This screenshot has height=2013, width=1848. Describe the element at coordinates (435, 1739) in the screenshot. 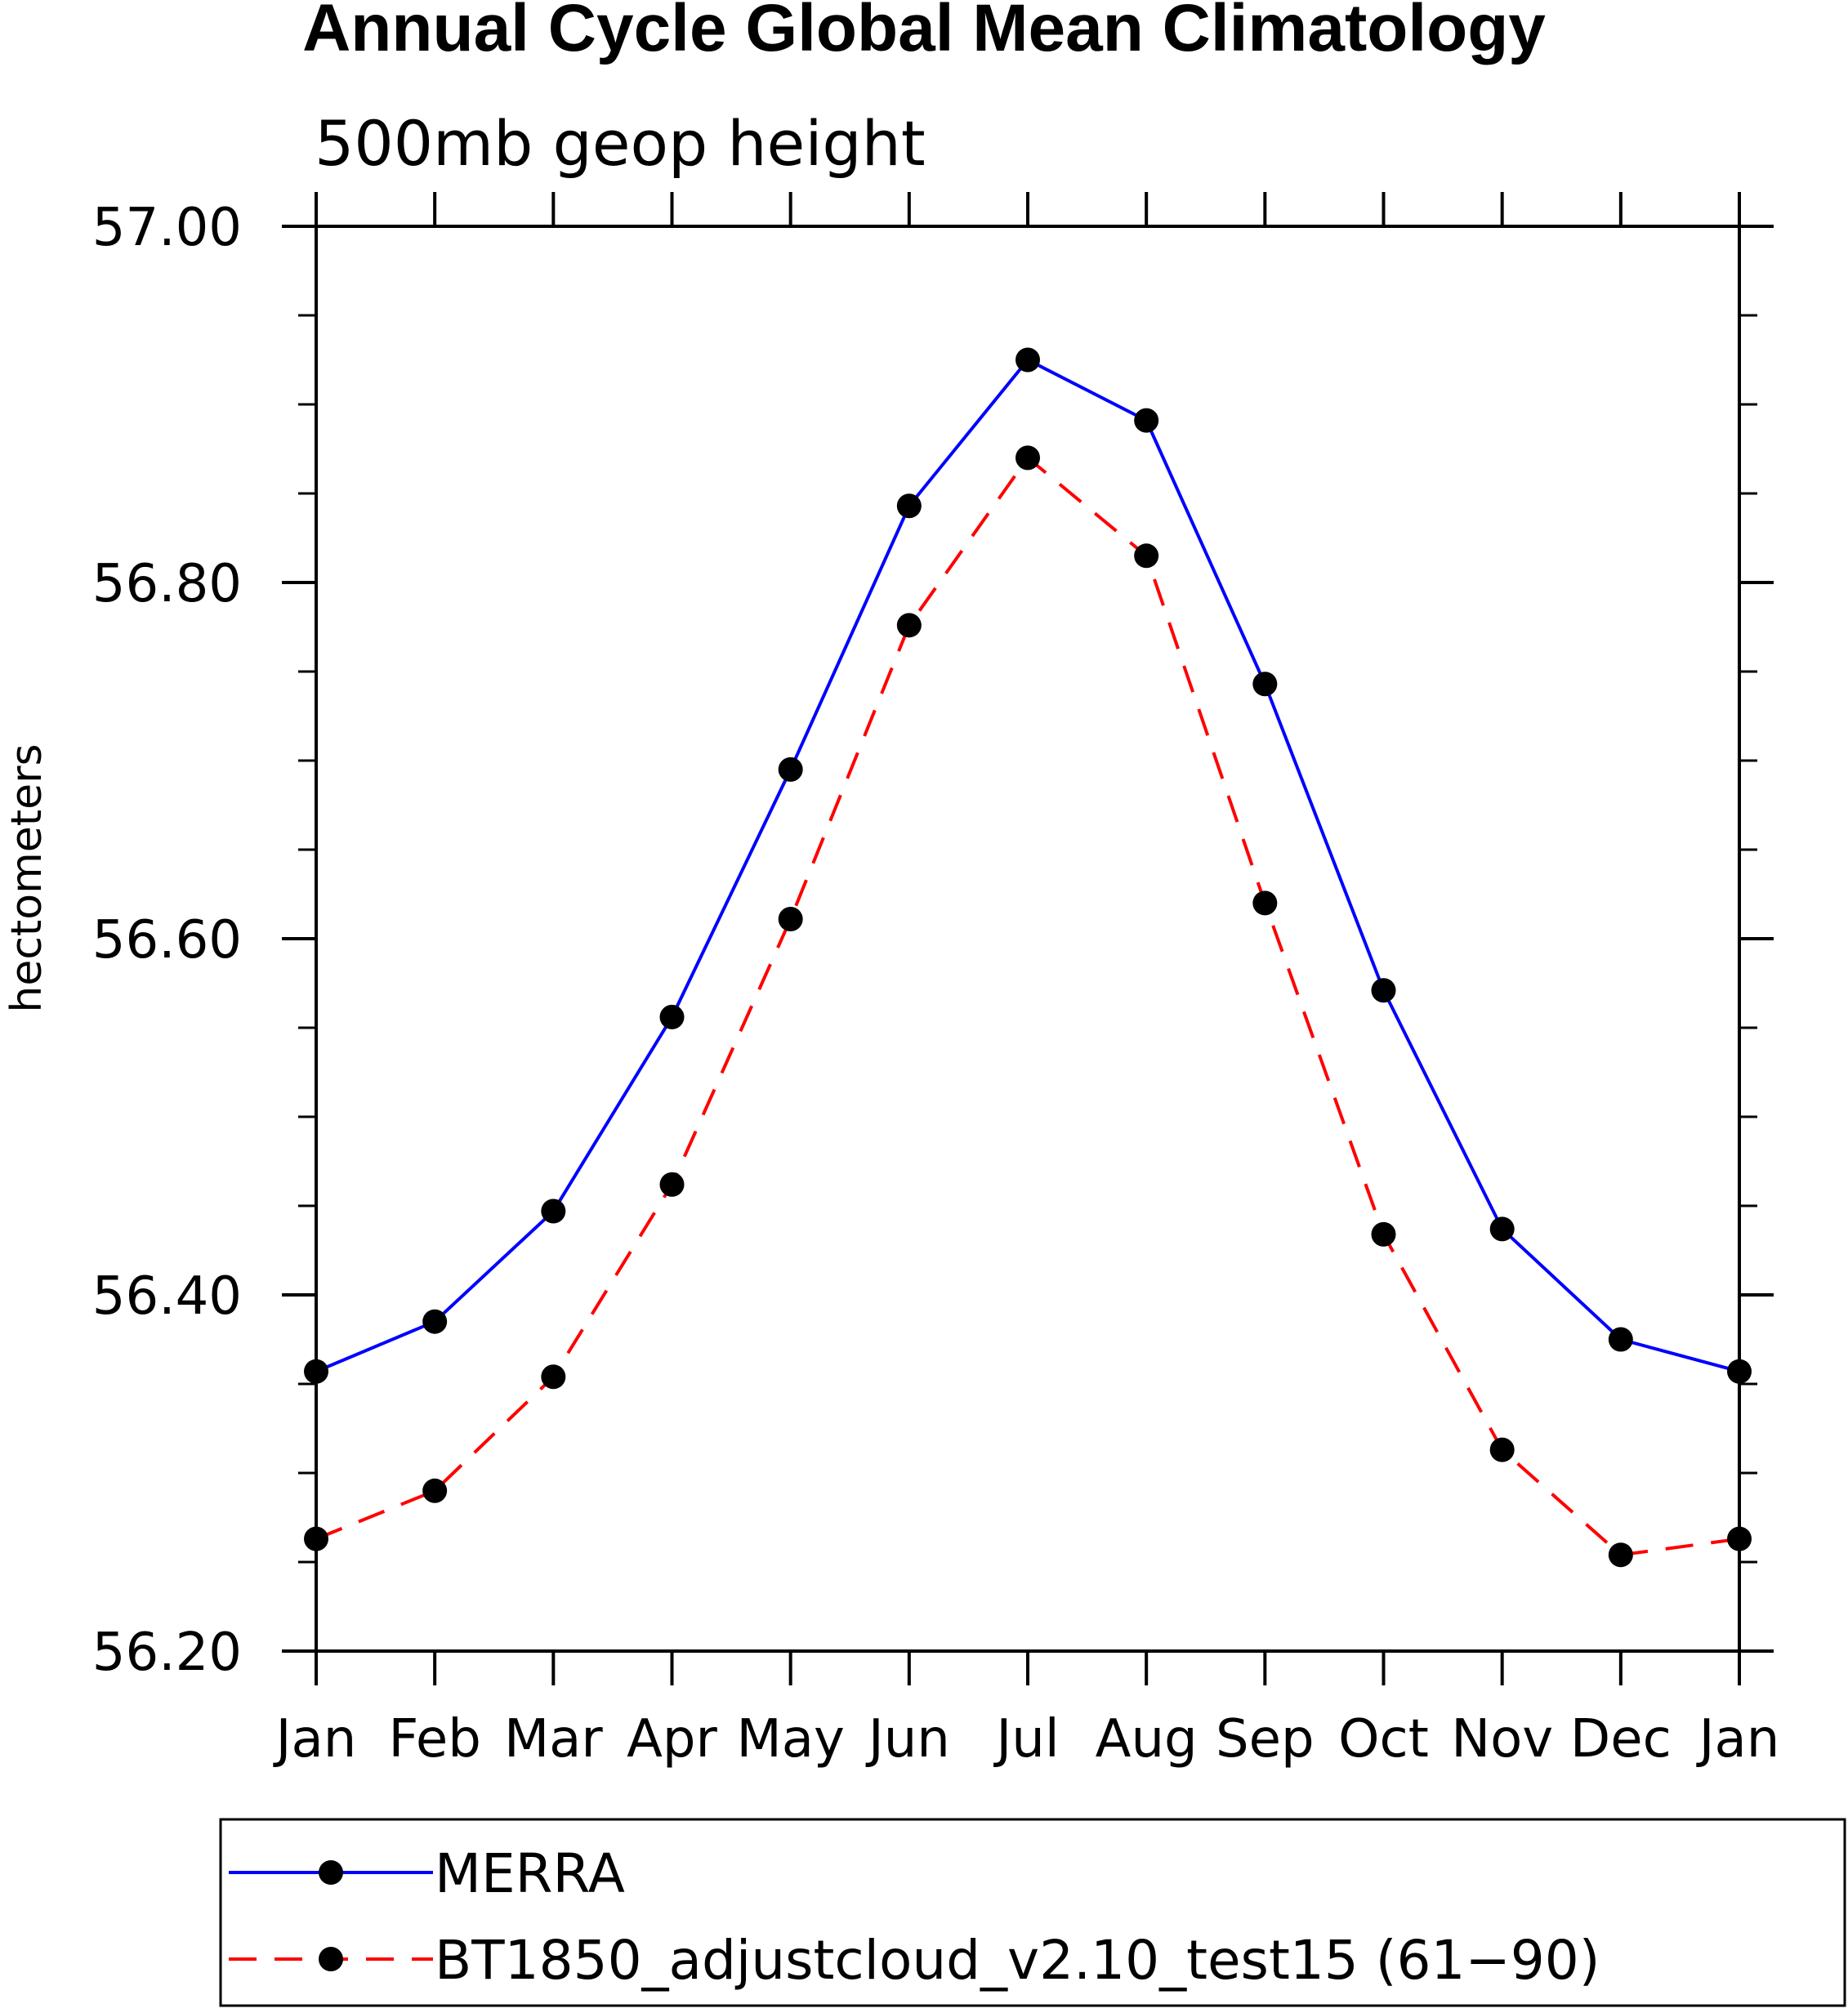

I see `x-tick-label: Feb` at that location.